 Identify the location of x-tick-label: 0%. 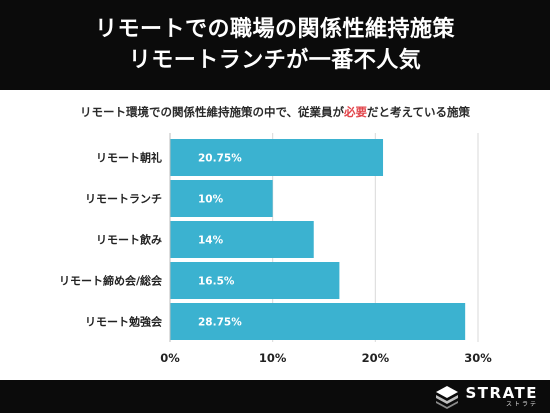
(170, 358).